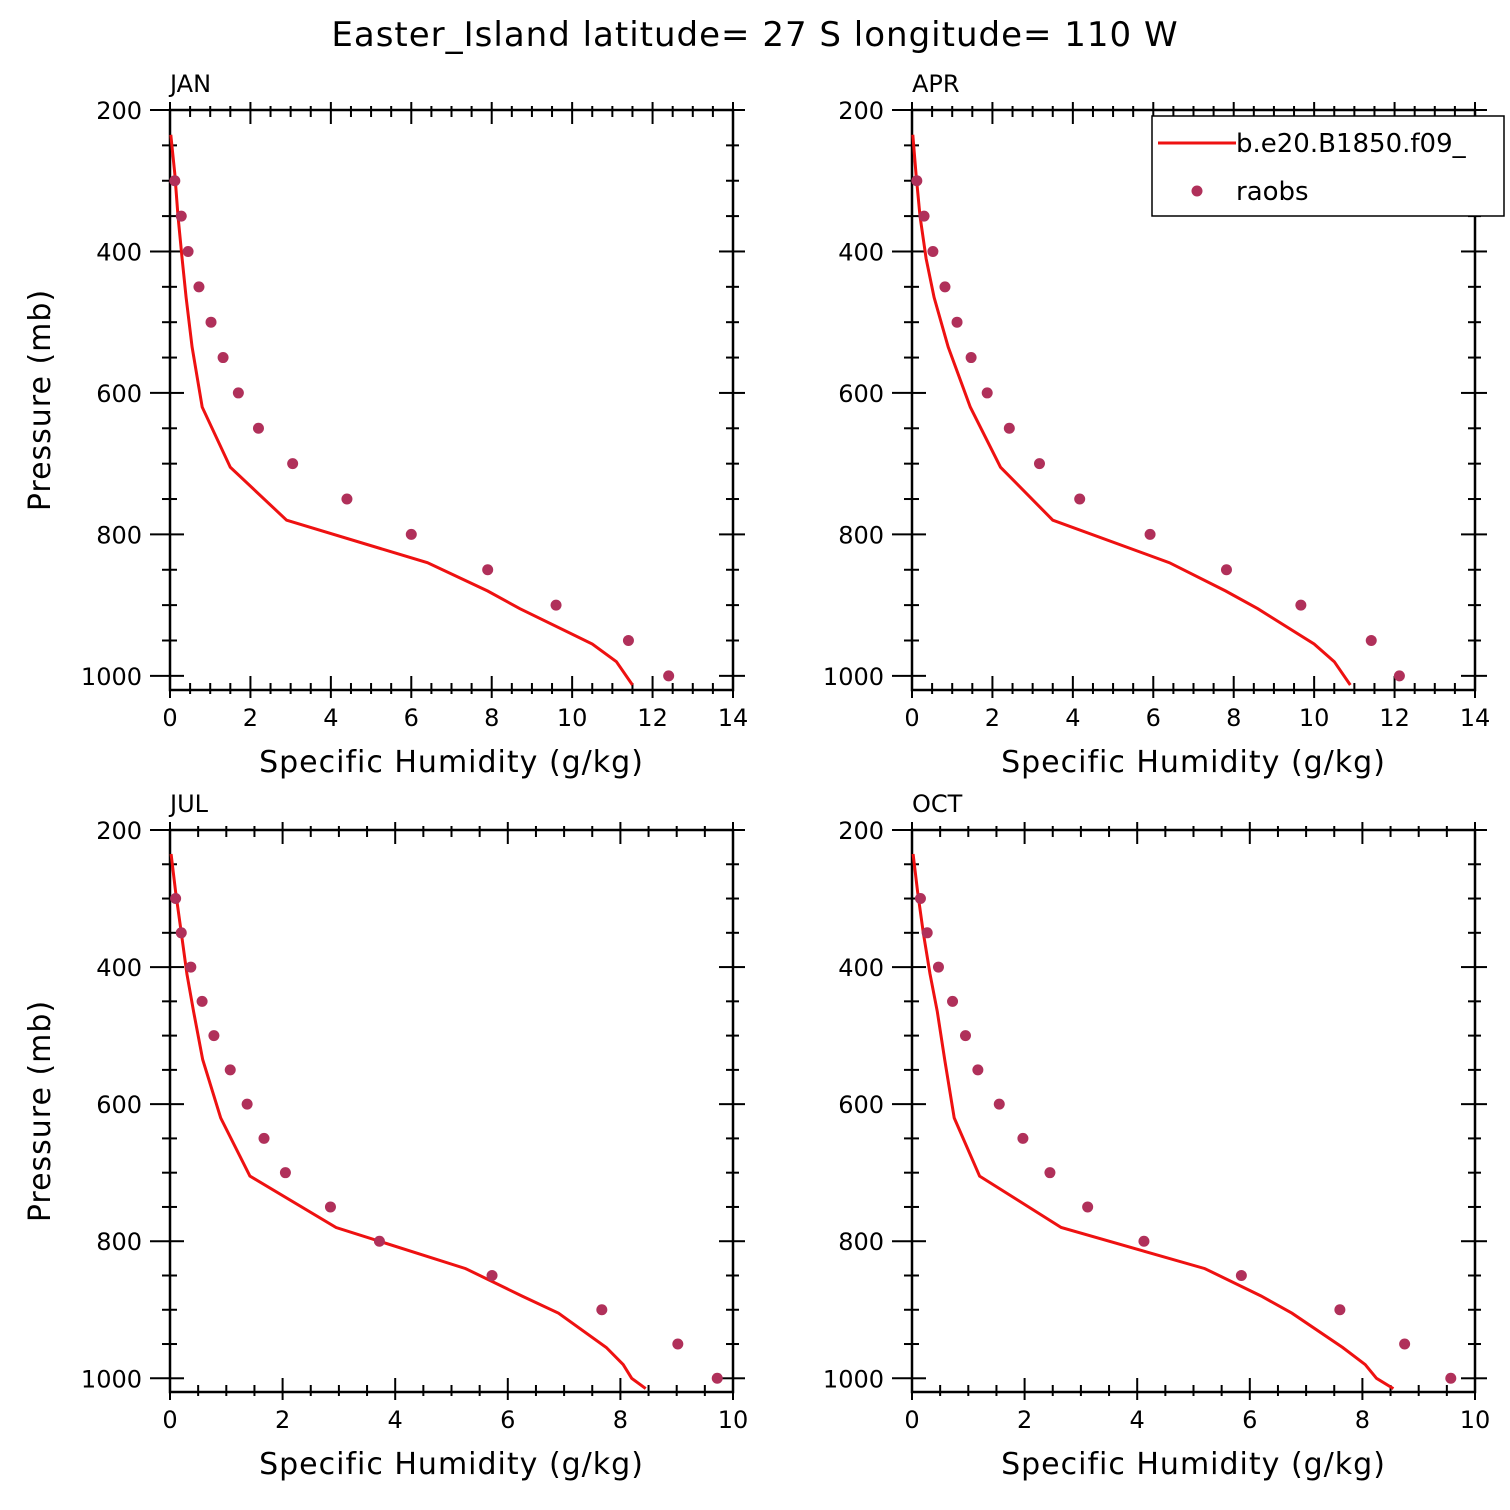 Image resolution: width=1510 pixels, height=1510 pixels. I want to click on x-tick-label: 0, so click(911, 718).